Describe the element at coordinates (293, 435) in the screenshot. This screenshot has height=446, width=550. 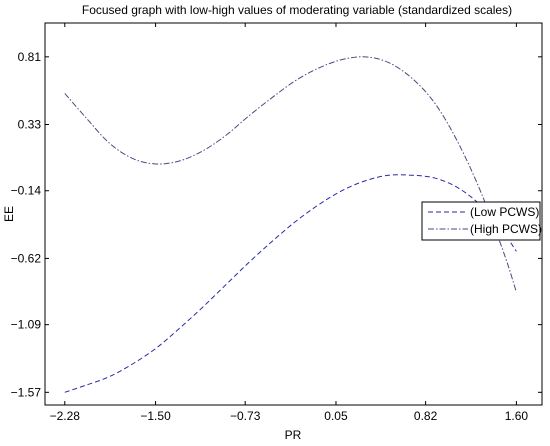
I see `x-axis-label: PR` at that location.